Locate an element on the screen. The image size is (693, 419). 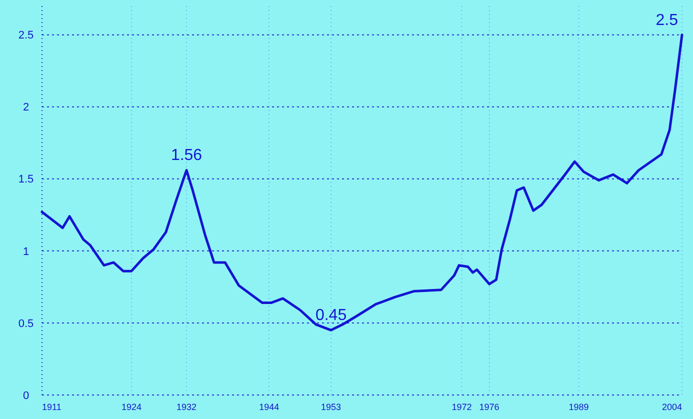
x-tick-label: 2004 is located at coordinates (672, 407).